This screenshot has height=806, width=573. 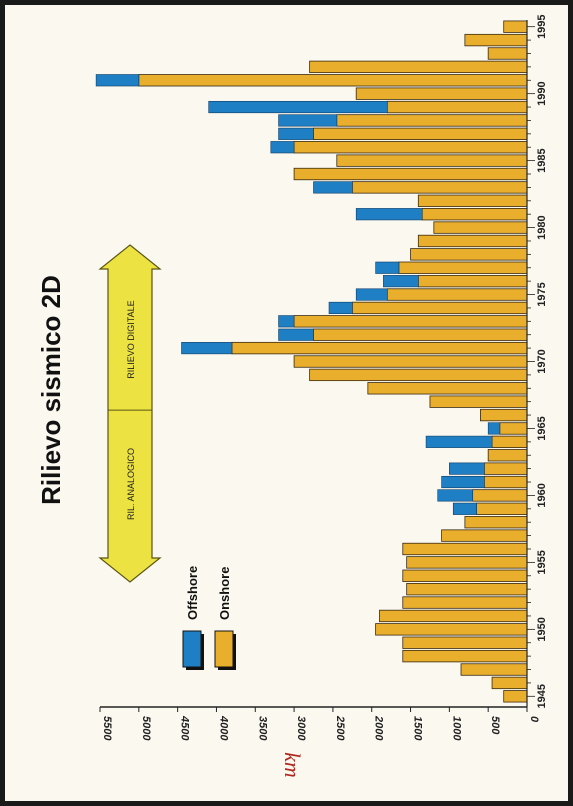 I want to click on bar-offshore-1971, so click(x=207, y=348).